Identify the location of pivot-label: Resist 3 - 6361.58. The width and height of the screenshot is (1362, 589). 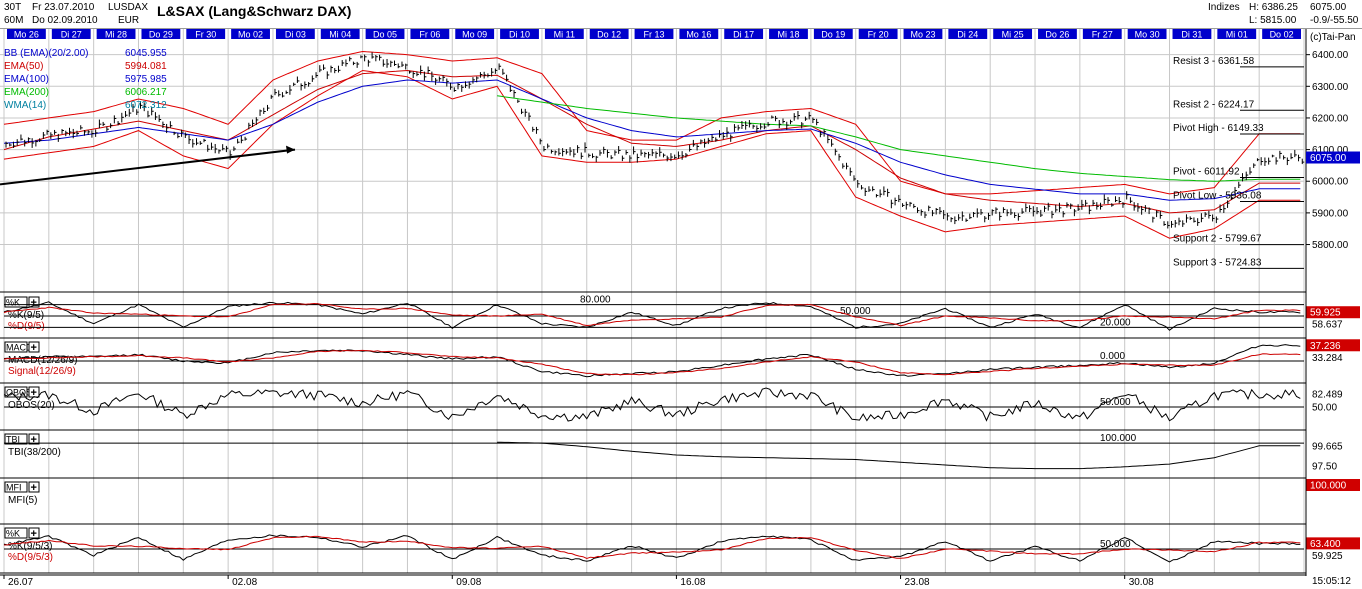
(1214, 61).